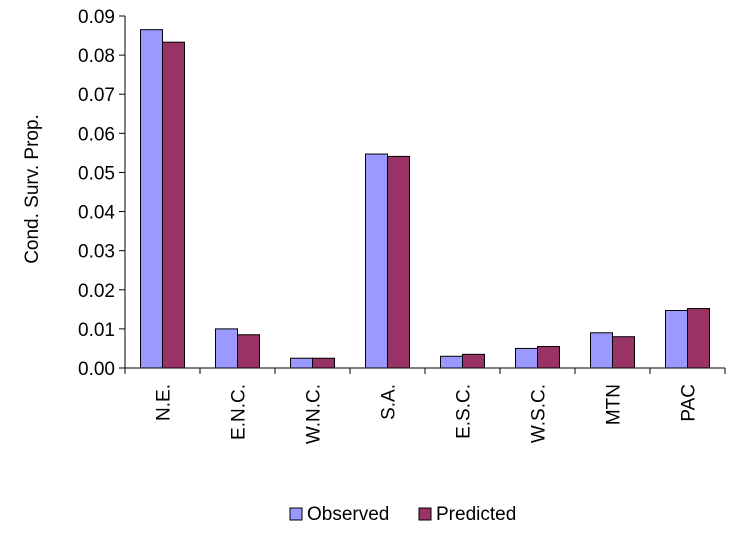  I want to click on bar-observed-ne, so click(151, 199).